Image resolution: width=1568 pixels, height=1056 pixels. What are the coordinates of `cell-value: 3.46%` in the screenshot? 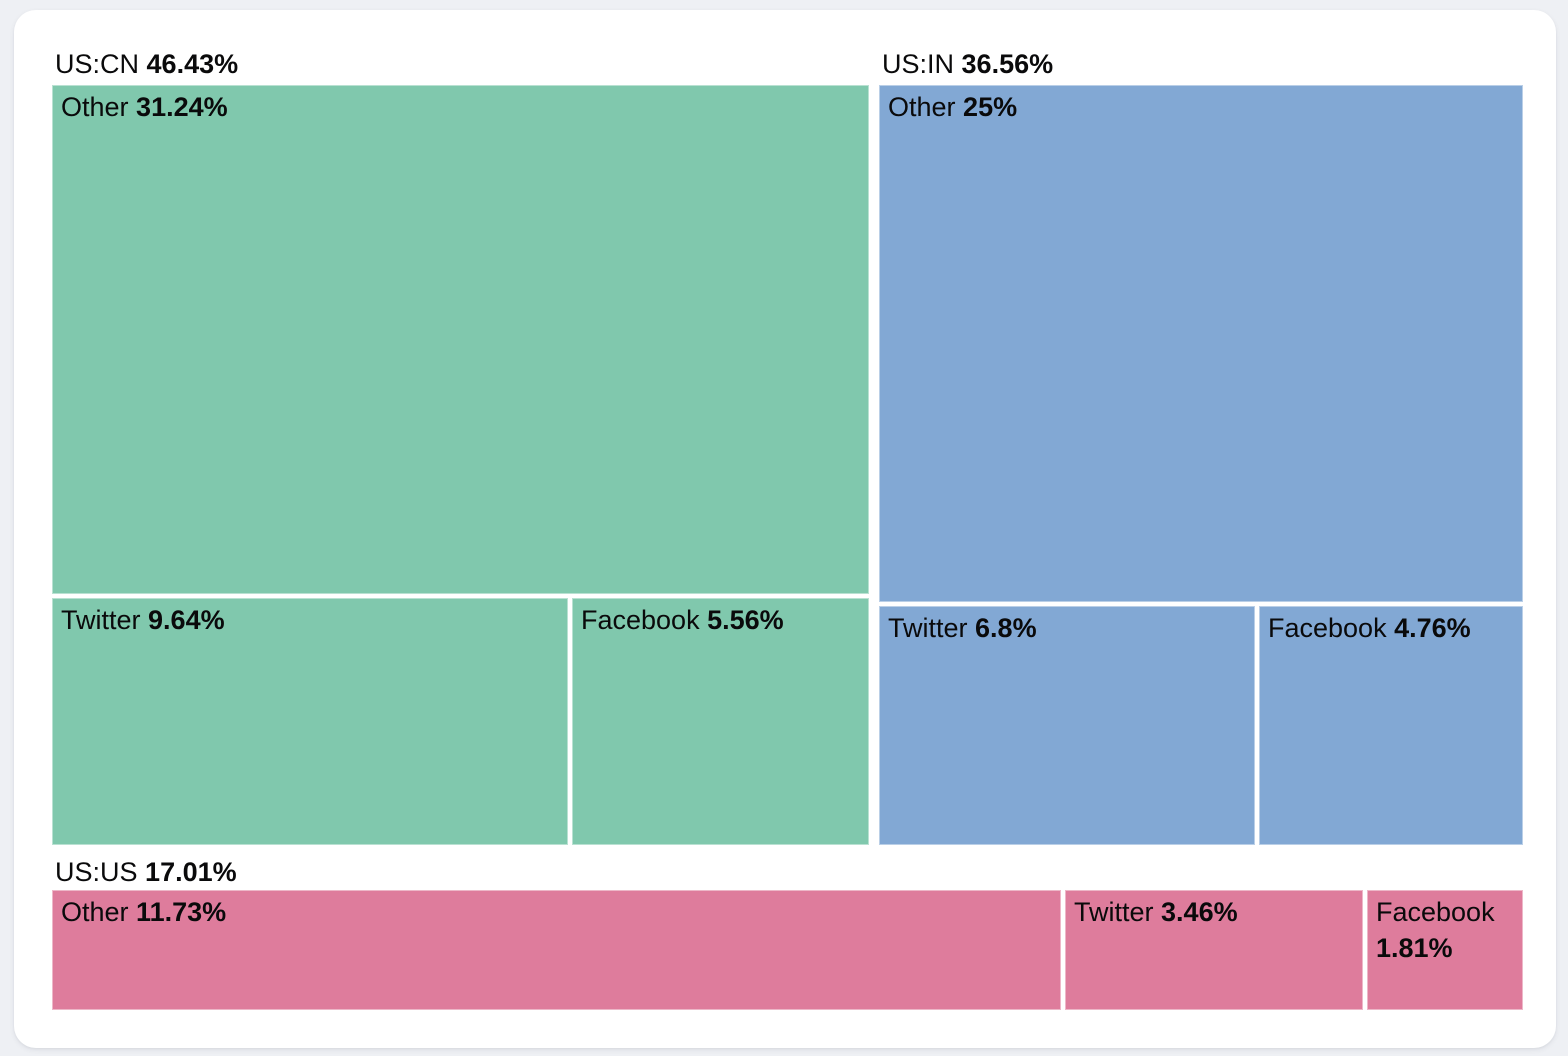 It's located at (1199, 912).